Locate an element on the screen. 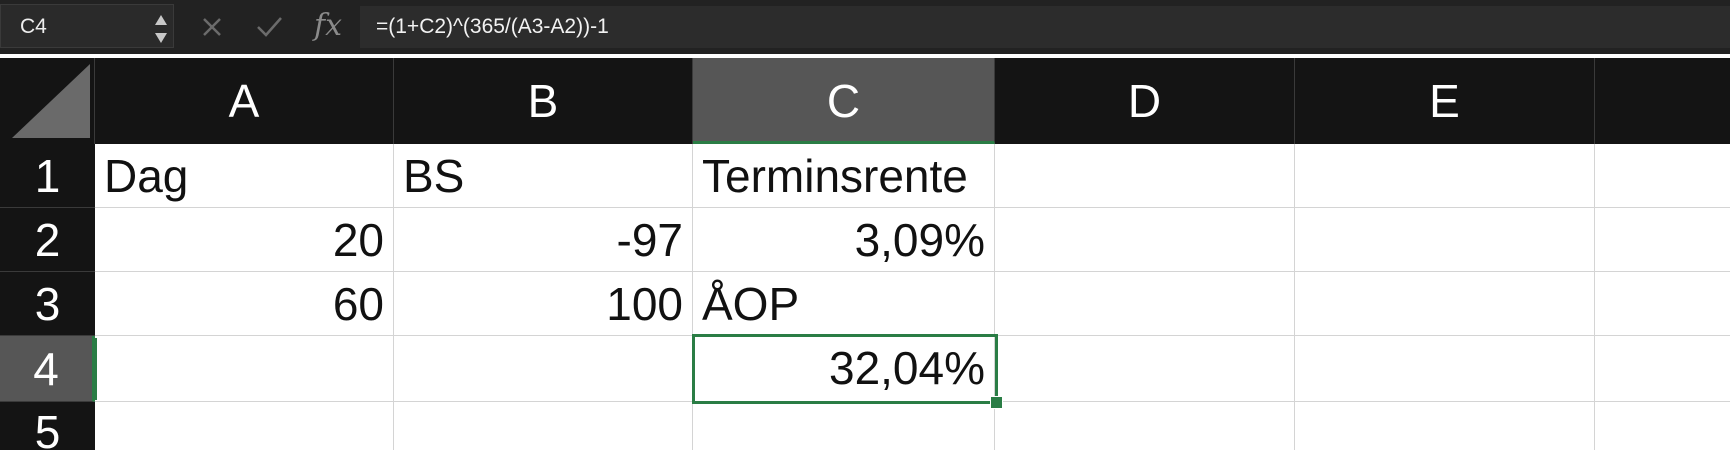 This screenshot has width=1730, height=450. column-header-a: A is located at coordinates (244, 101).